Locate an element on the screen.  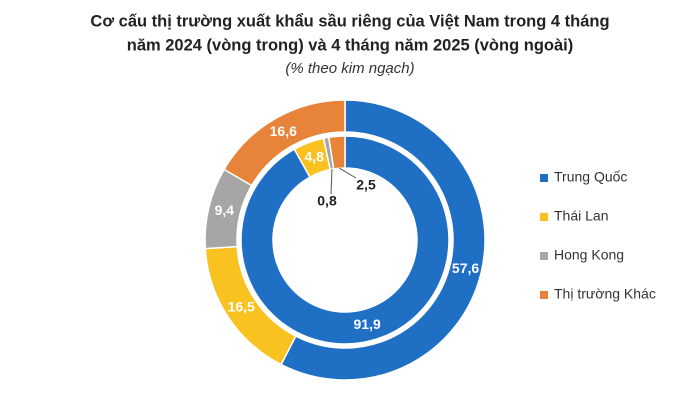
data-label: 91,9 is located at coordinates (367, 324).